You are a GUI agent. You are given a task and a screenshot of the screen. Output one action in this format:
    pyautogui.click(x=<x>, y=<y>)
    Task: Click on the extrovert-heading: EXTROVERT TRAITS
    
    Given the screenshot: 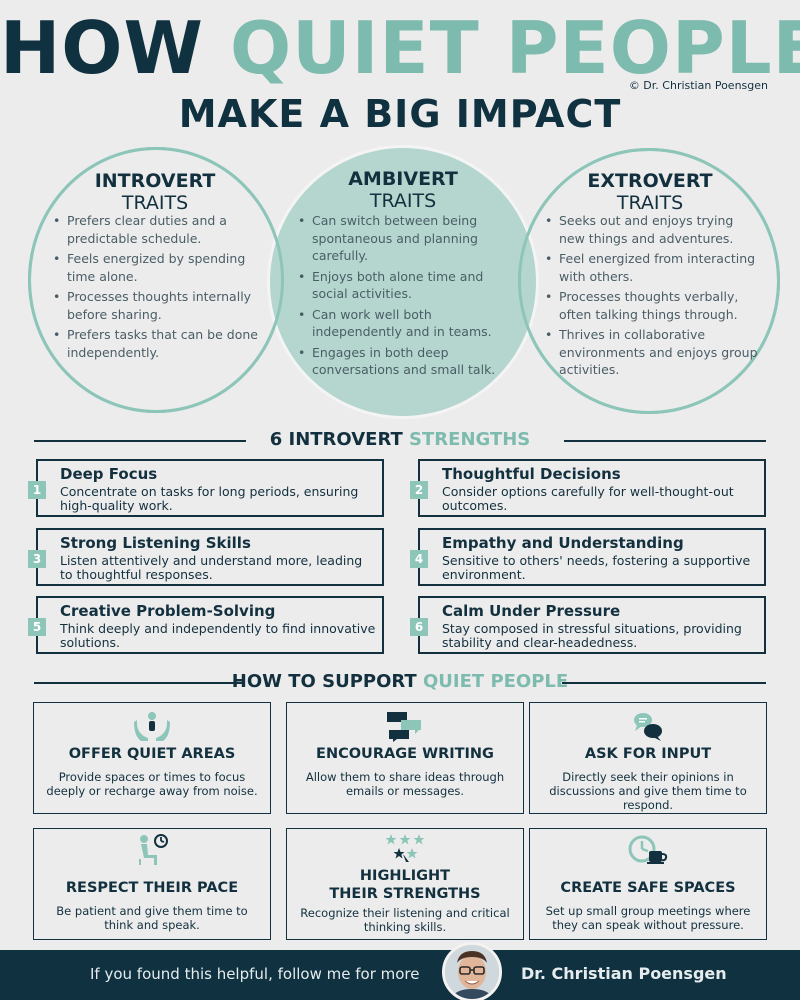 What is the action you would take?
    pyautogui.click(x=650, y=192)
    